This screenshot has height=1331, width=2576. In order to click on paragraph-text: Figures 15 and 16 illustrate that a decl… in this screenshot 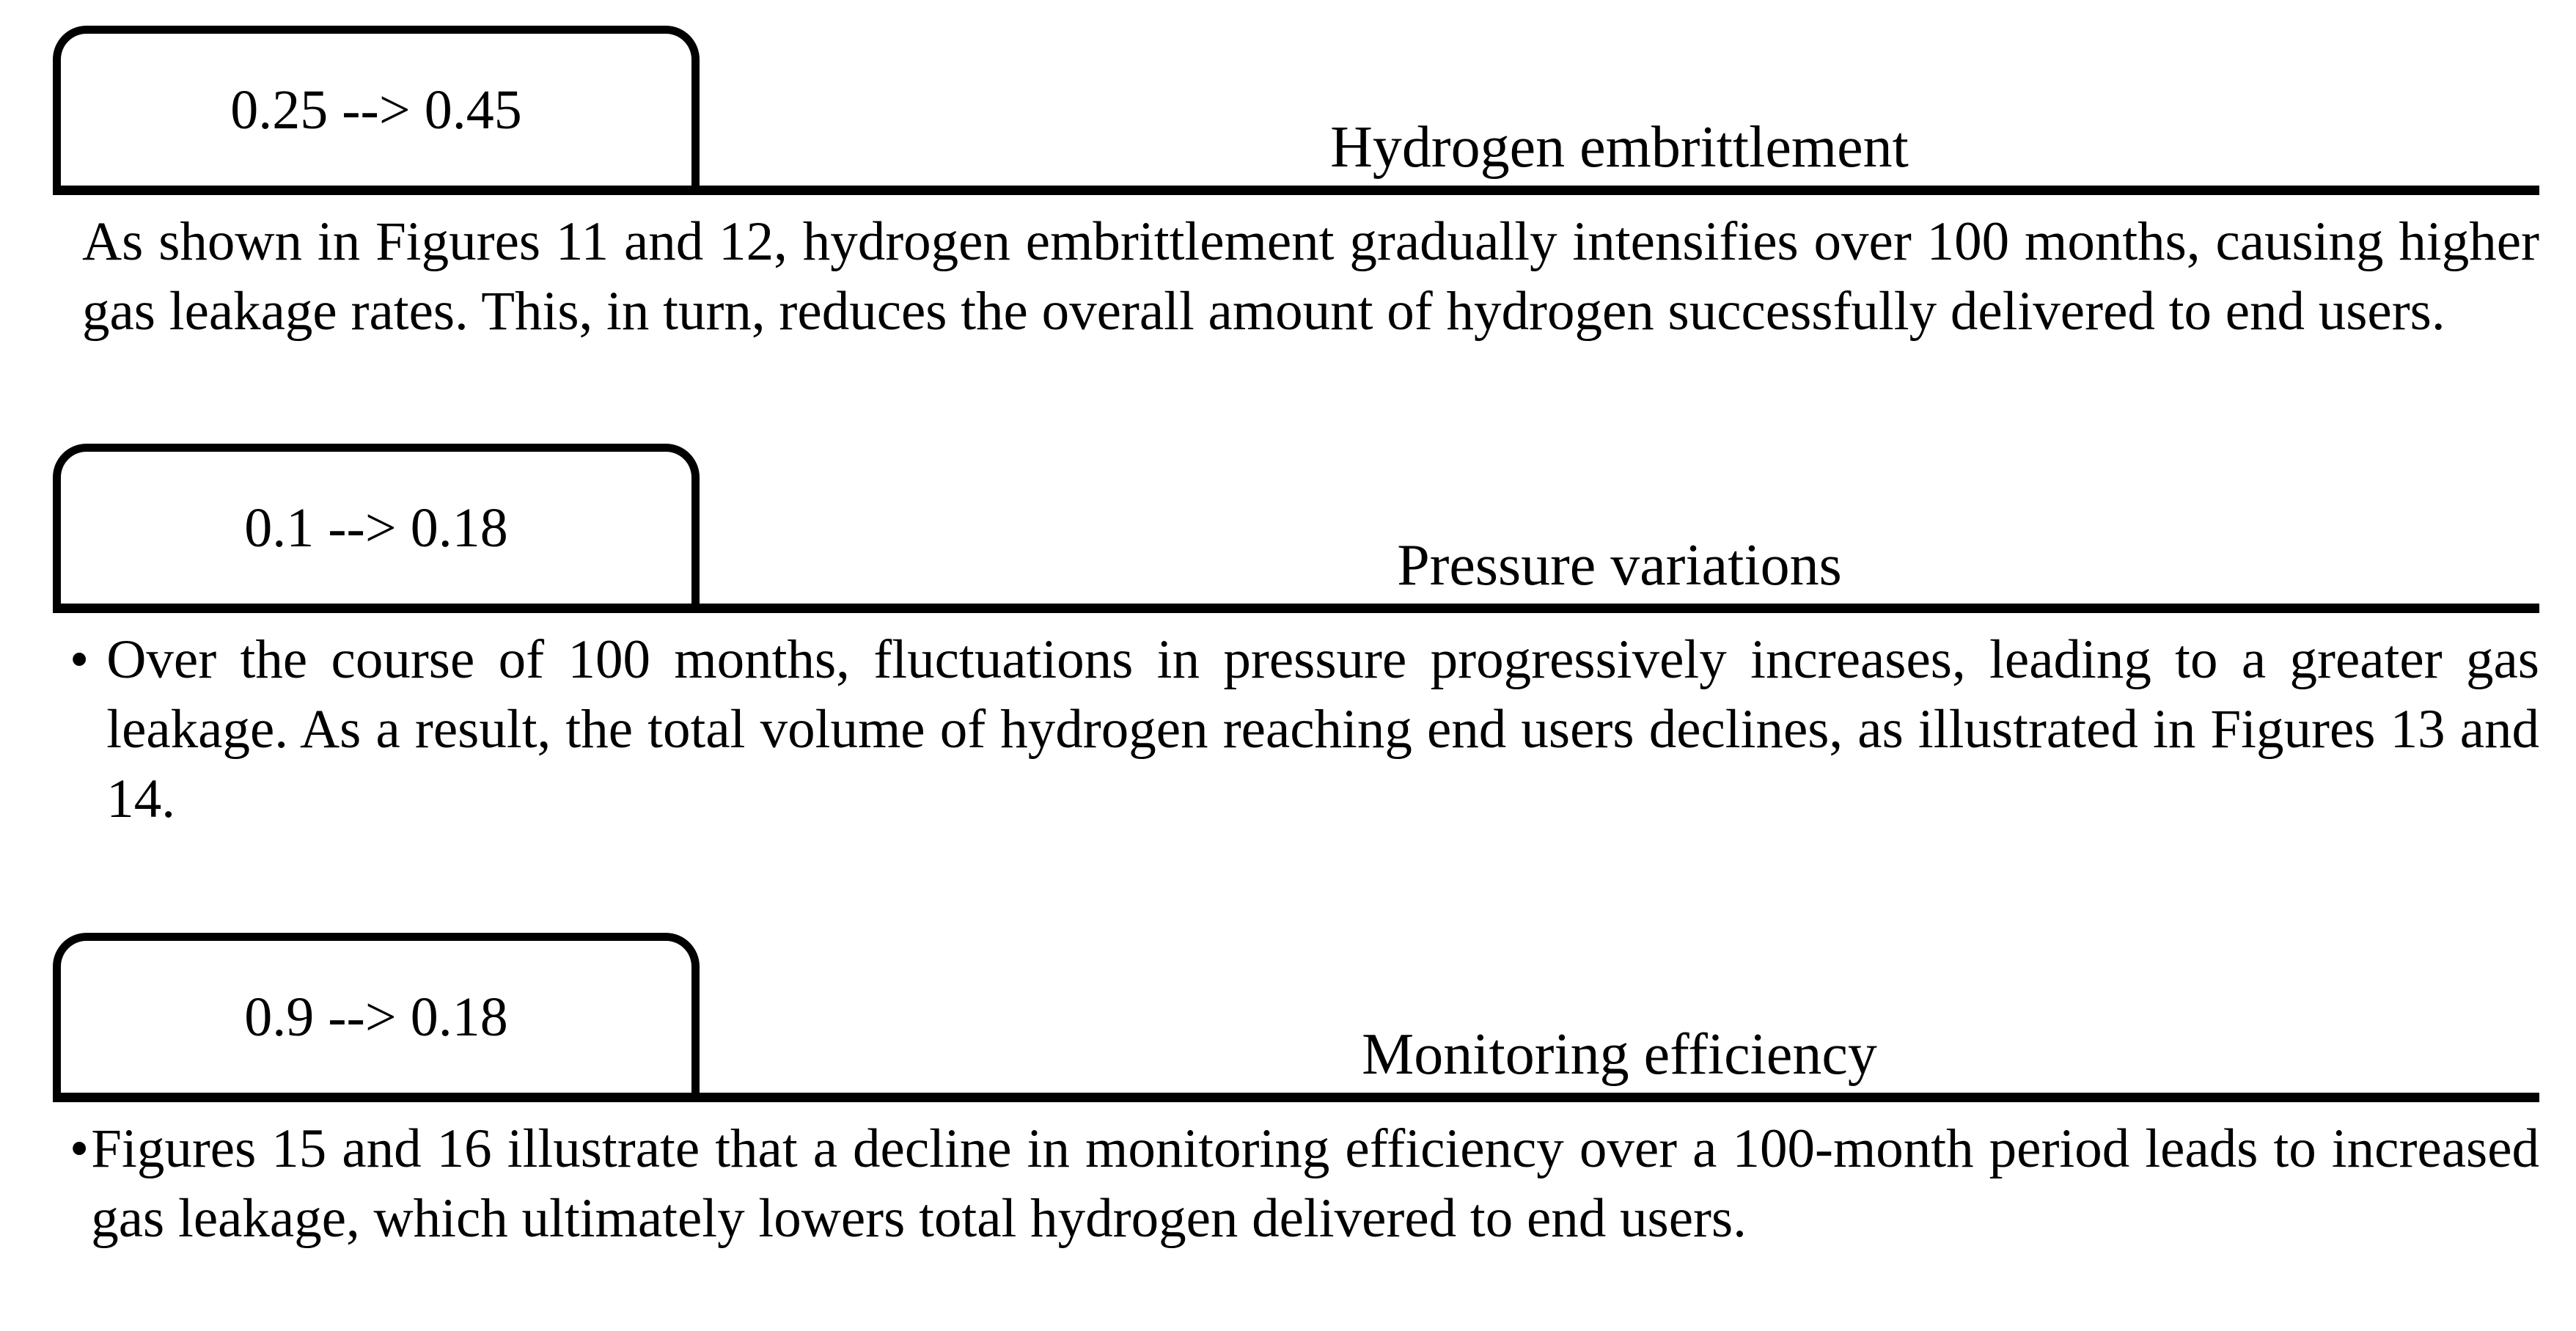, I will do `click(1315, 1183)`.